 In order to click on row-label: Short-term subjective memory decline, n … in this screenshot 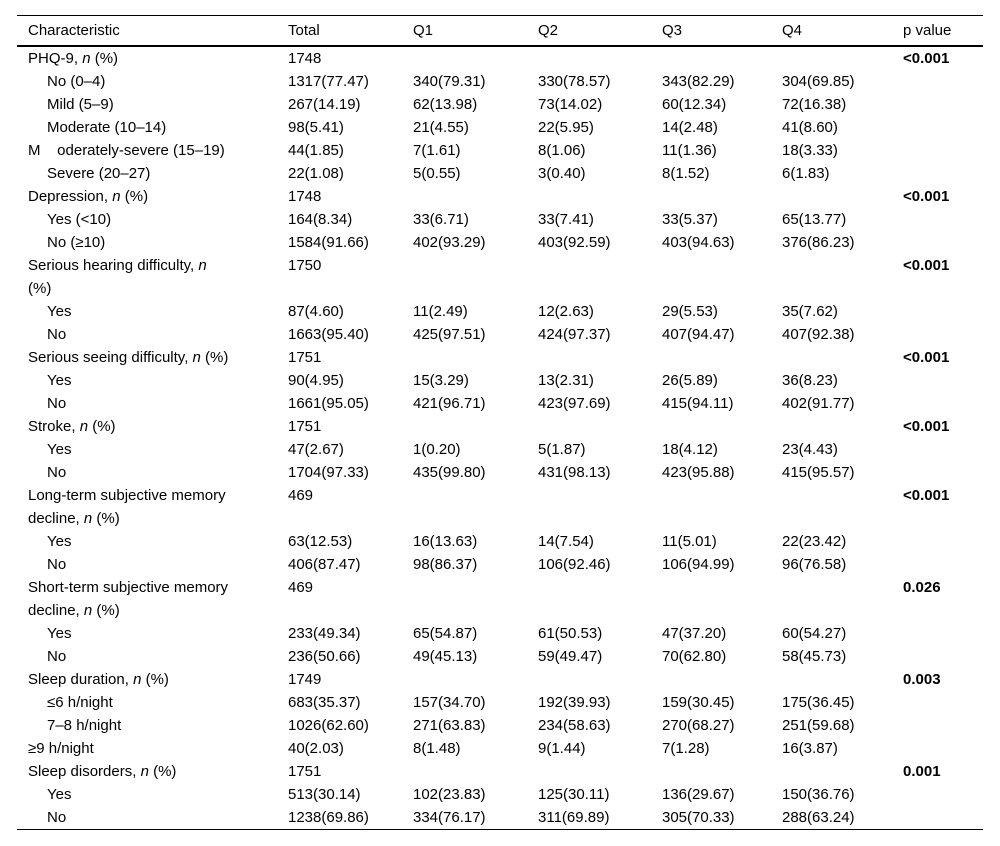, I will do `click(128, 599)`.